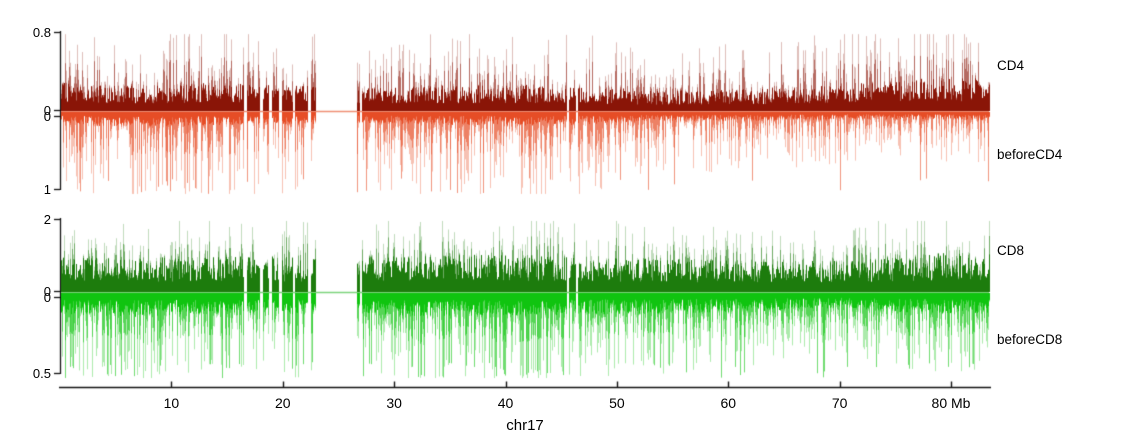 The width and height of the screenshot is (1133, 448). I want to click on y-tick-label: 0.8, so click(41, 32).